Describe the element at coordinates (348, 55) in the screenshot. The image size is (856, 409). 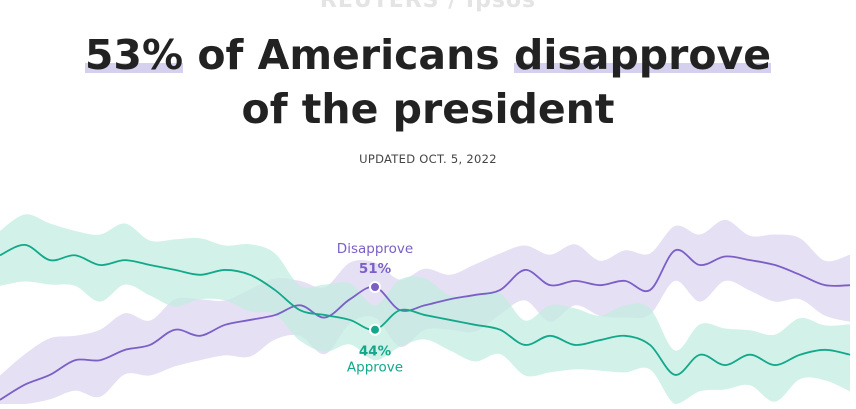
I see `title-text: of Americans` at that location.